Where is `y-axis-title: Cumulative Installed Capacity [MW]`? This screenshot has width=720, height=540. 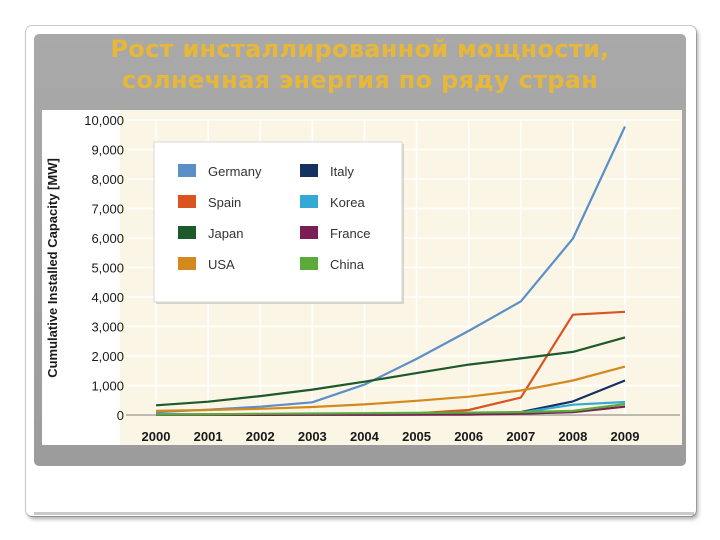 y-axis-title: Cumulative Installed Capacity [MW] is located at coordinates (52, 268).